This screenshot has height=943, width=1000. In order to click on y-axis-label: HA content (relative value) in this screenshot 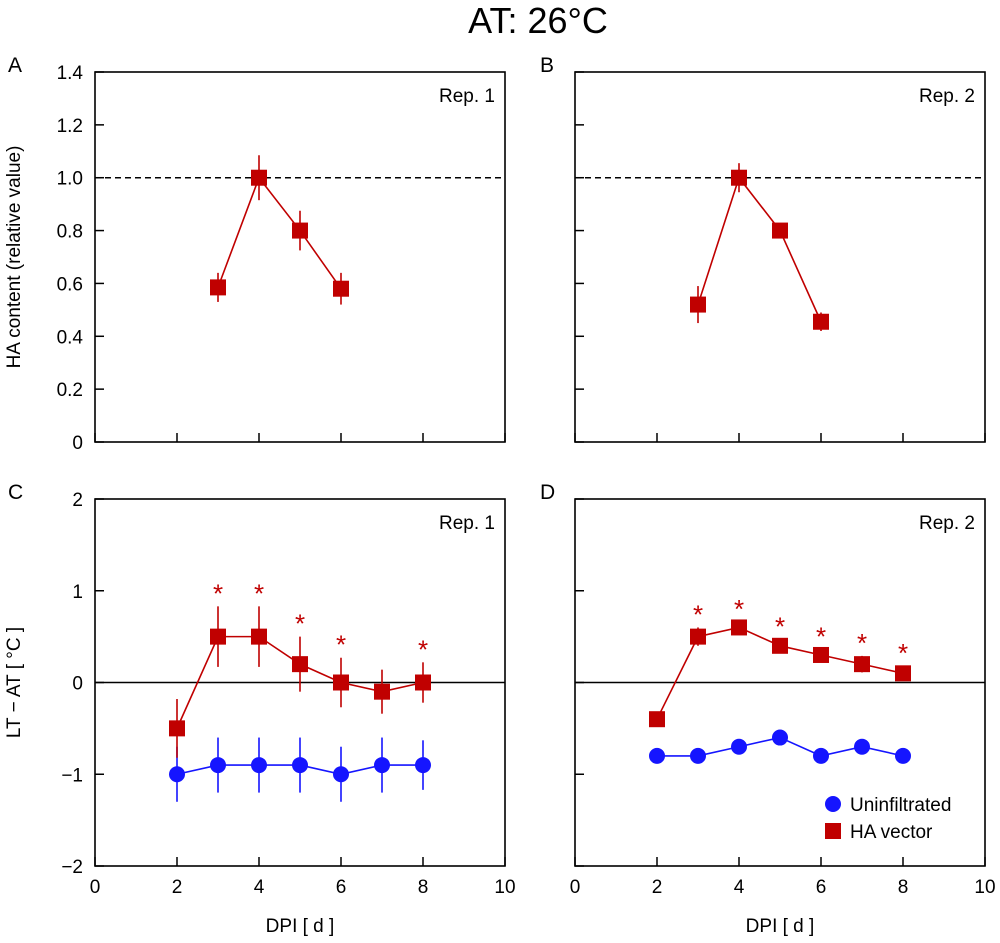, I will do `click(14, 257)`.